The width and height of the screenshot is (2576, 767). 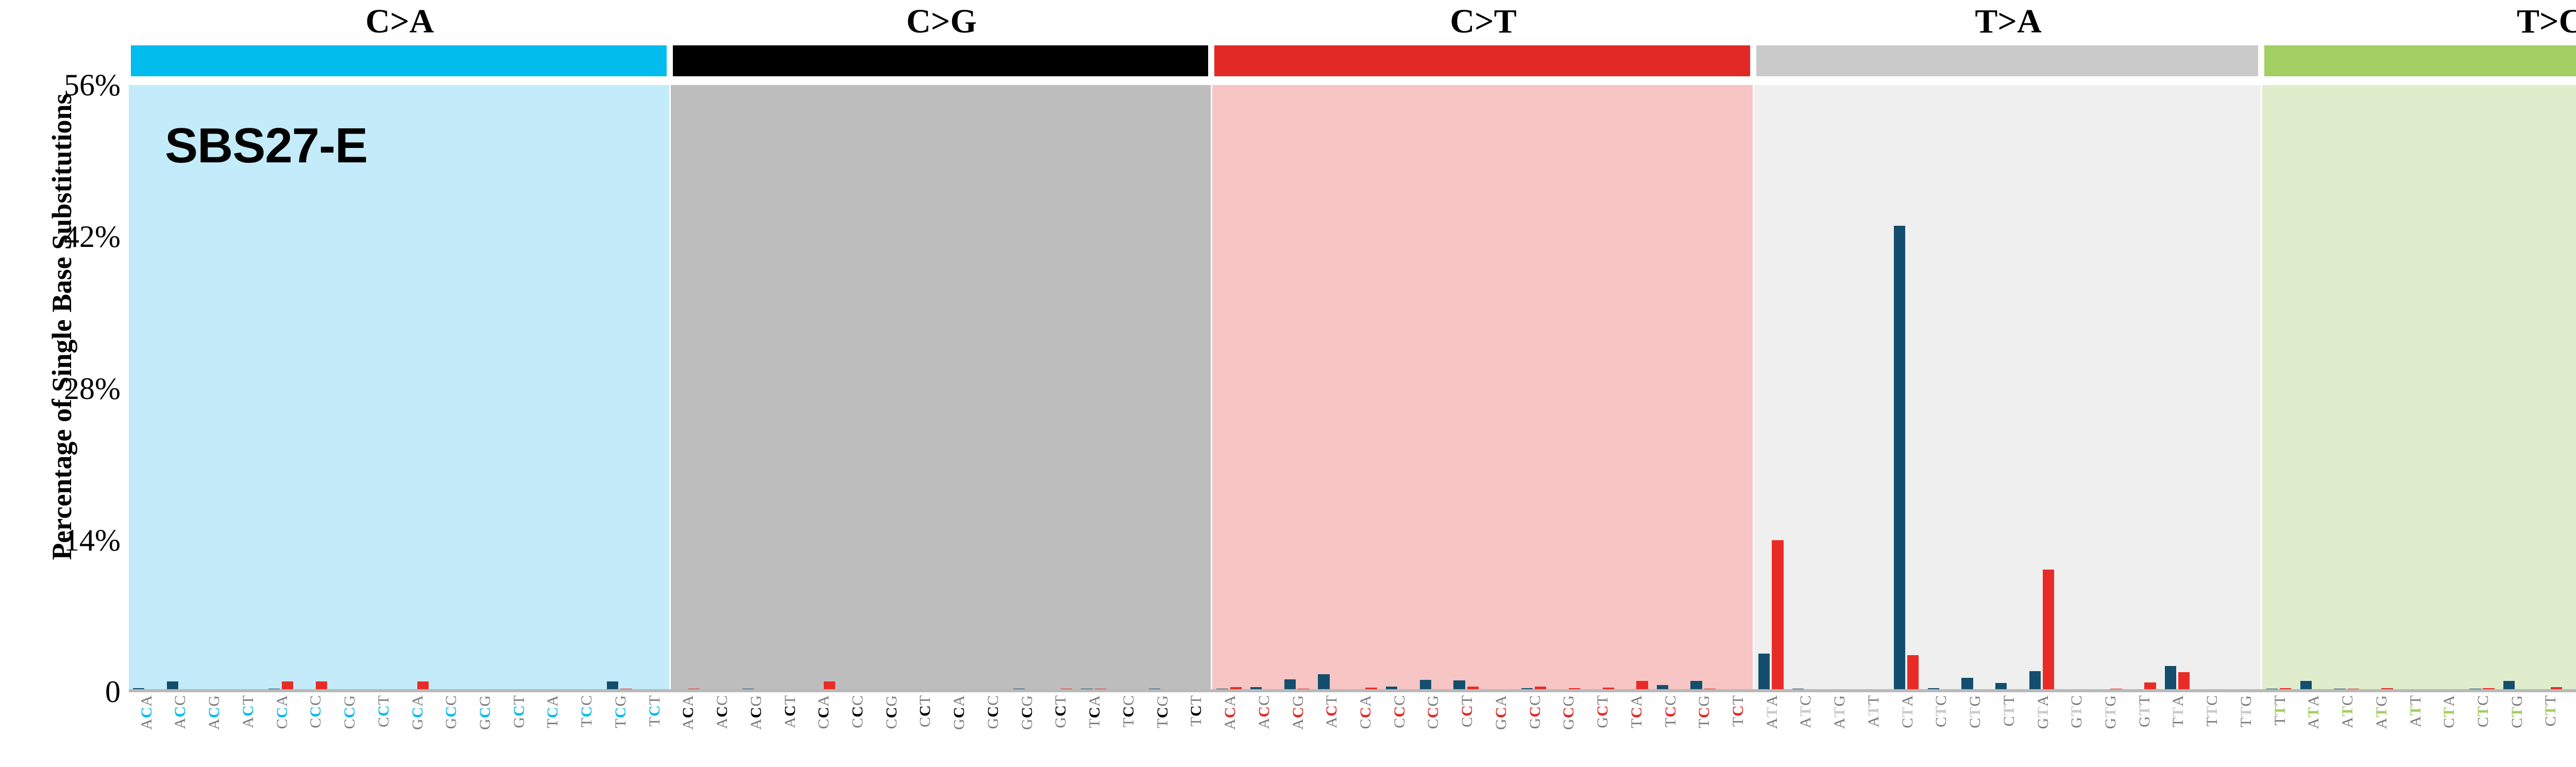 I want to click on x-tick-label: ATG, so click(x=2381, y=712).